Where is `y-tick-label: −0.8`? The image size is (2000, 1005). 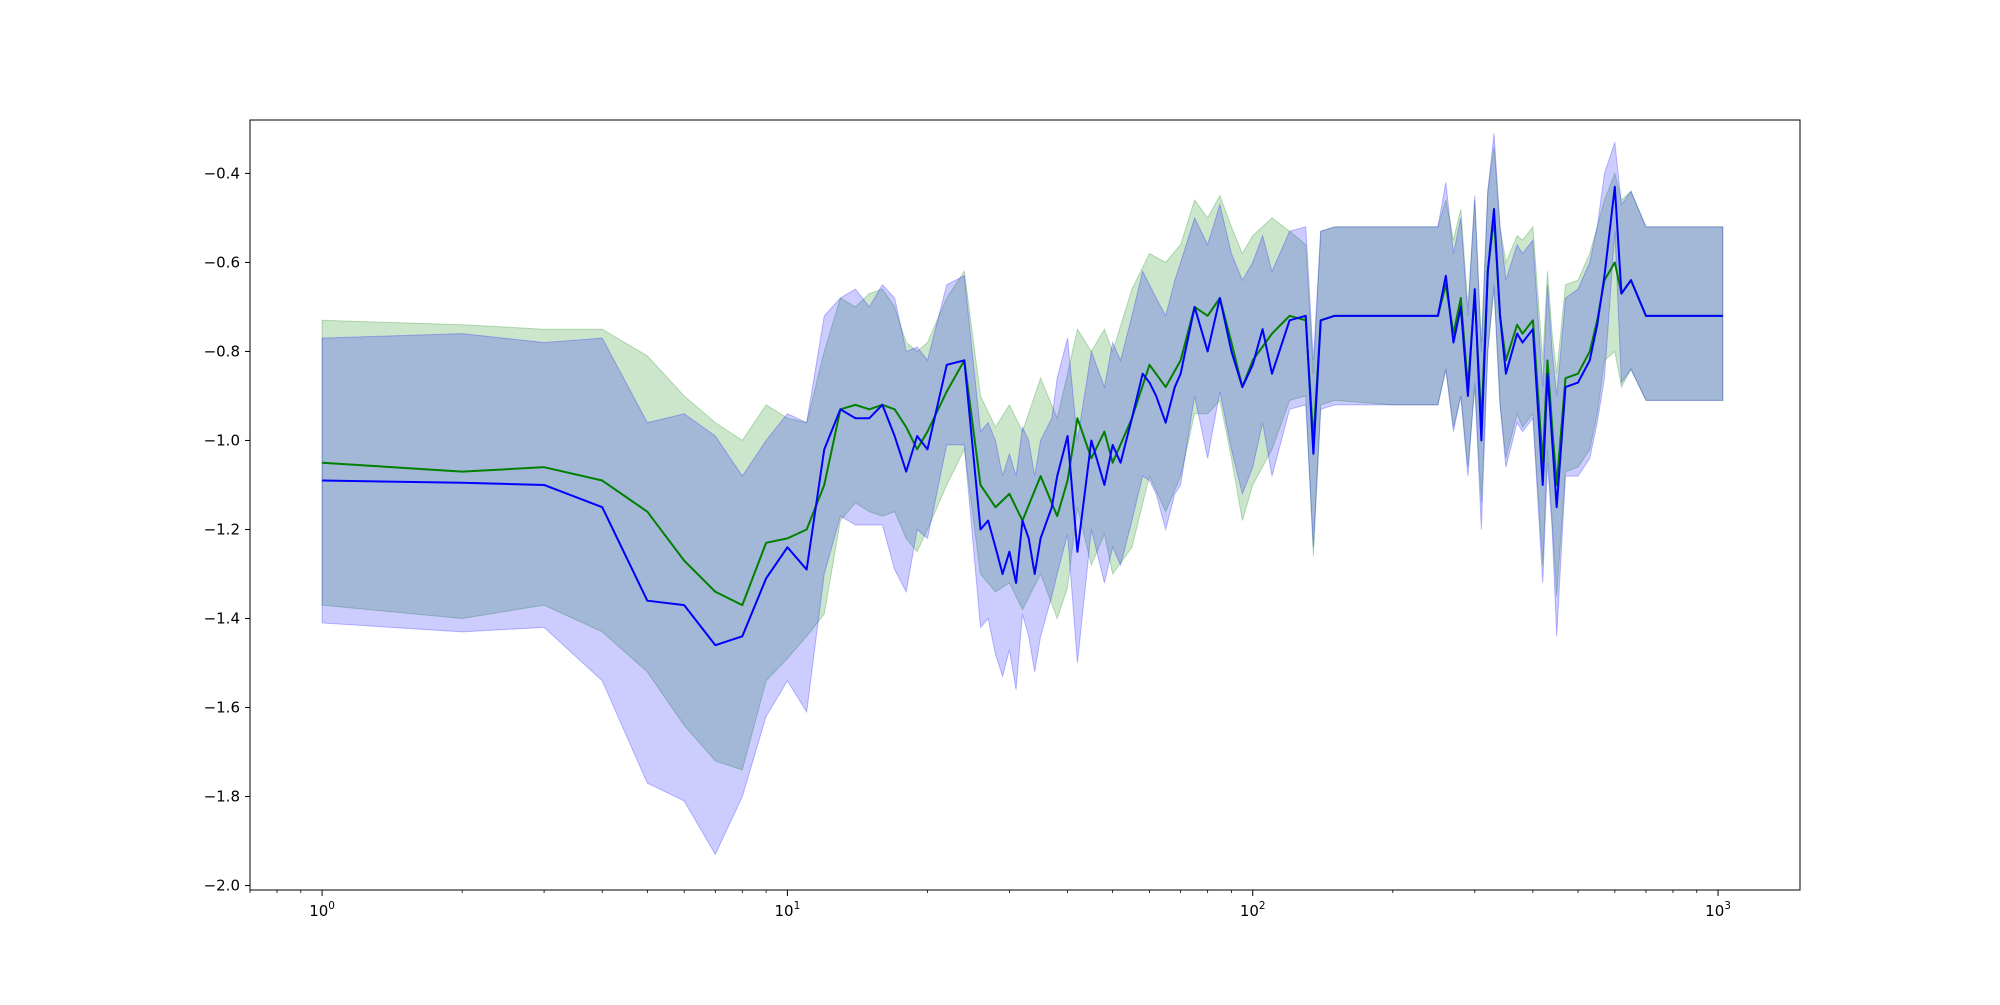
y-tick-label: −0.8 is located at coordinates (222, 351).